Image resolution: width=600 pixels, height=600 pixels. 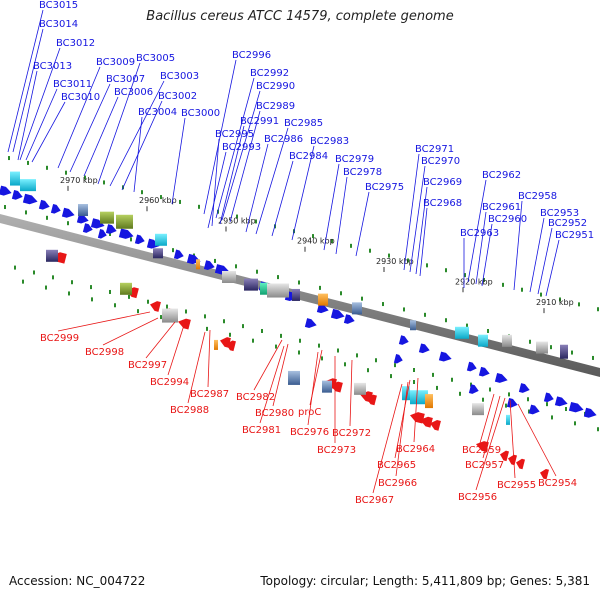 What do you see at coordinates (259, 121) in the screenshot?
I see `gene-label-top: BC2991` at bounding box center [259, 121].